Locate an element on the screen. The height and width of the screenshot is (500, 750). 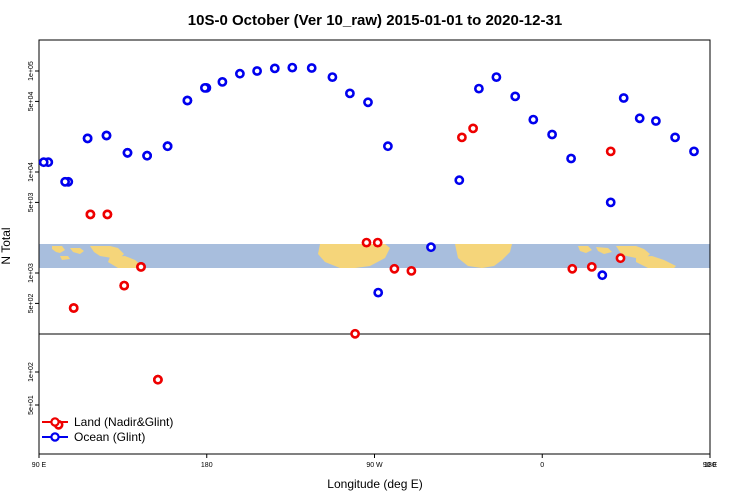
y-tick-label: 5e+01 is located at coordinates (31, 405).